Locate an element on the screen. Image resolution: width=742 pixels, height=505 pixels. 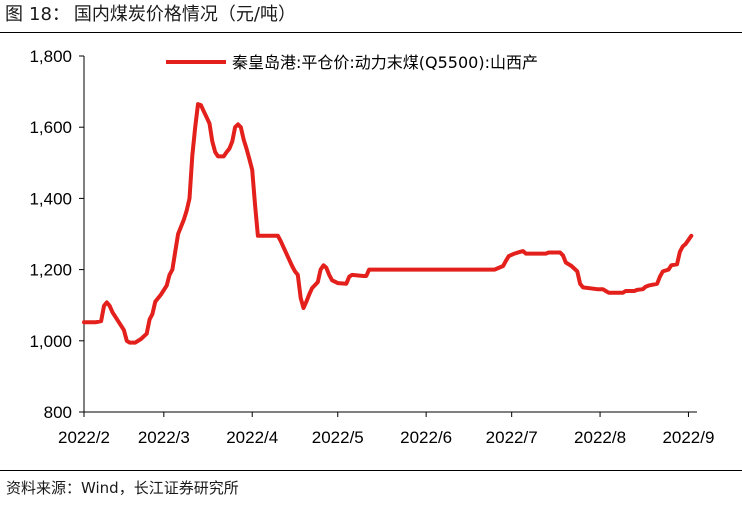
x-tick-label: 2022/2 is located at coordinates (84, 437).